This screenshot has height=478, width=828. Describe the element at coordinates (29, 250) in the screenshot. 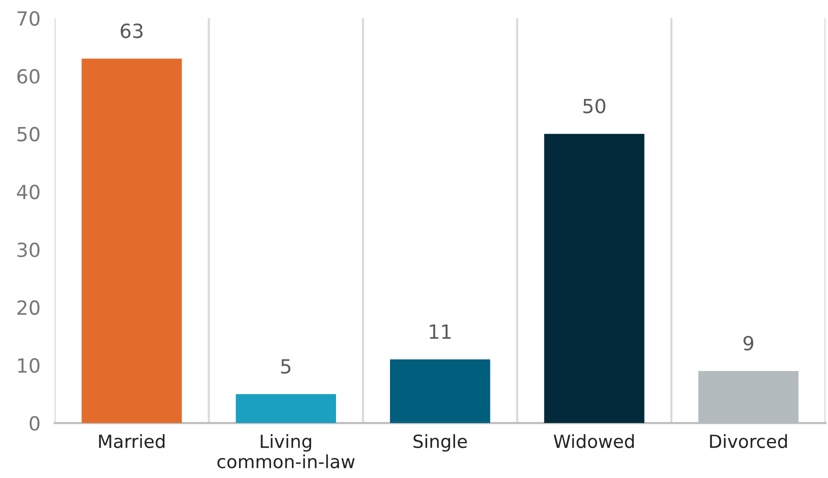

I see `y-tick-label: 30` at that location.